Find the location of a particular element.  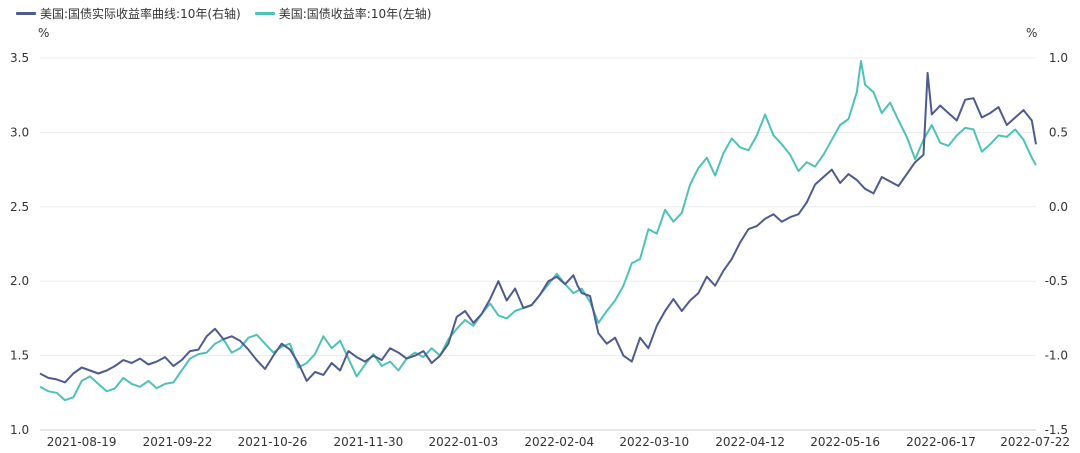

left-tick-label: 1.5 is located at coordinates (19, 356).